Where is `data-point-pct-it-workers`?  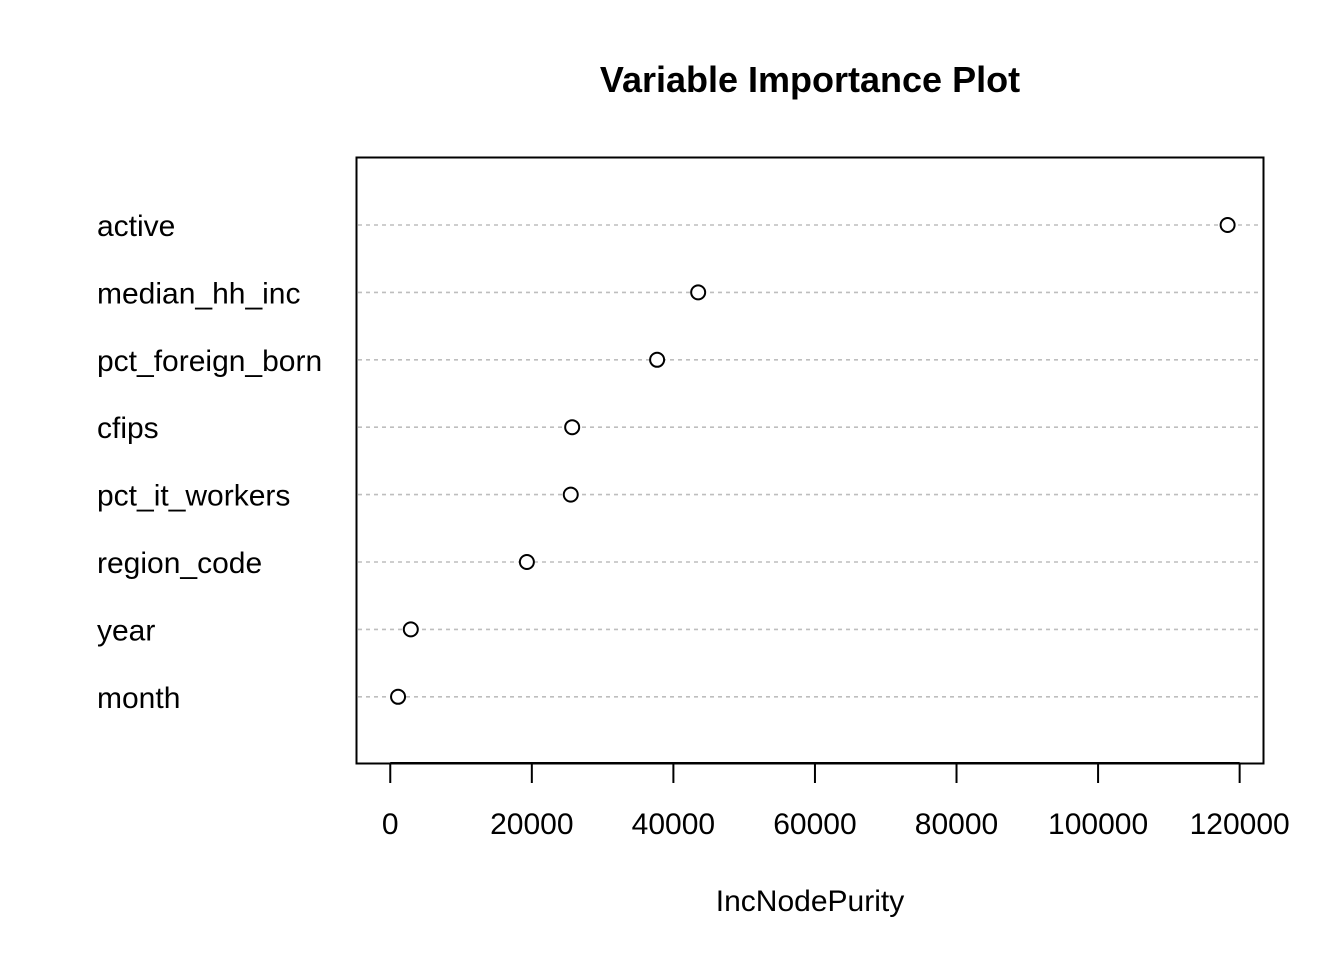 data-point-pct-it-workers is located at coordinates (570, 494).